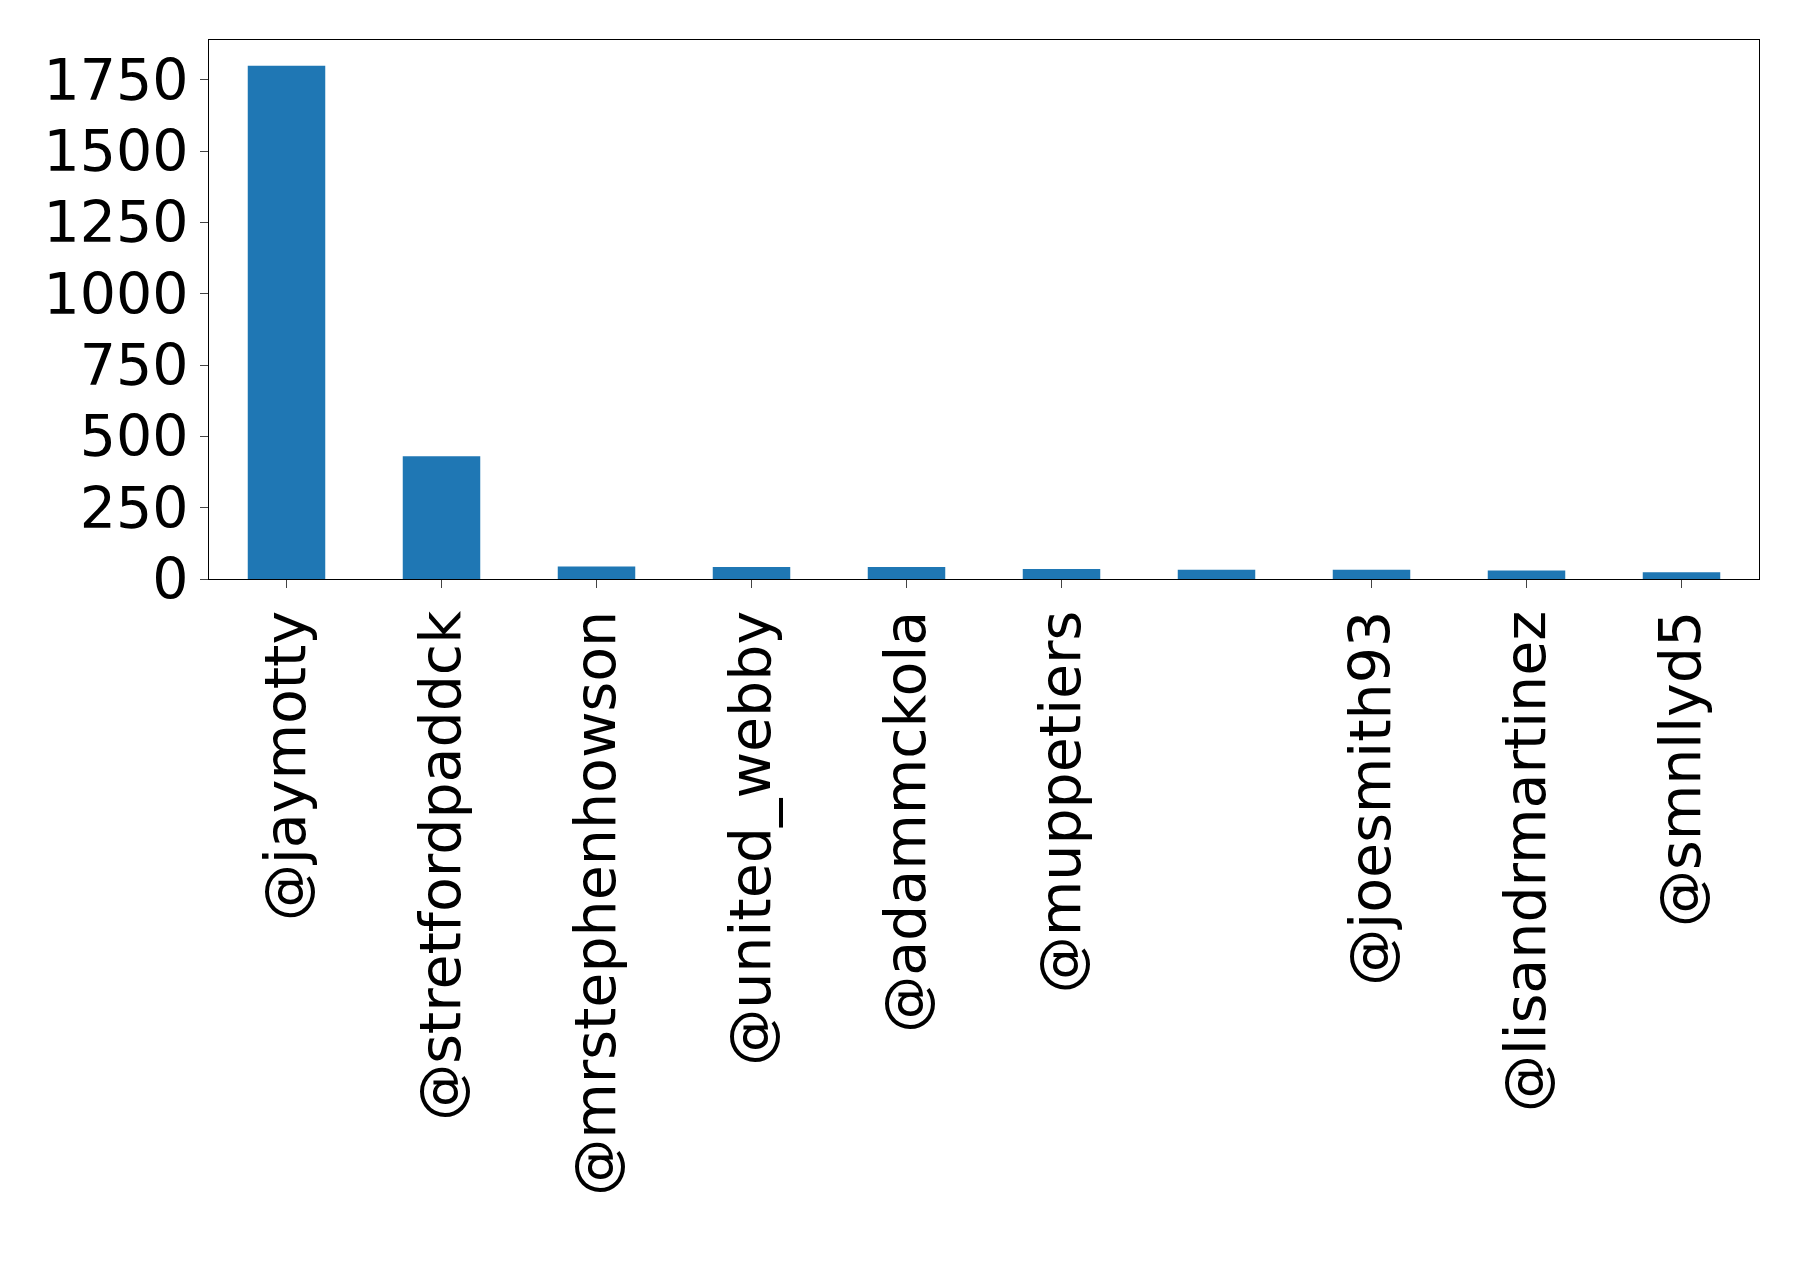 The height and width of the screenshot is (1269, 1798). Describe the element at coordinates (134, 436) in the screenshot. I see `y-tick-label: 500` at that location.